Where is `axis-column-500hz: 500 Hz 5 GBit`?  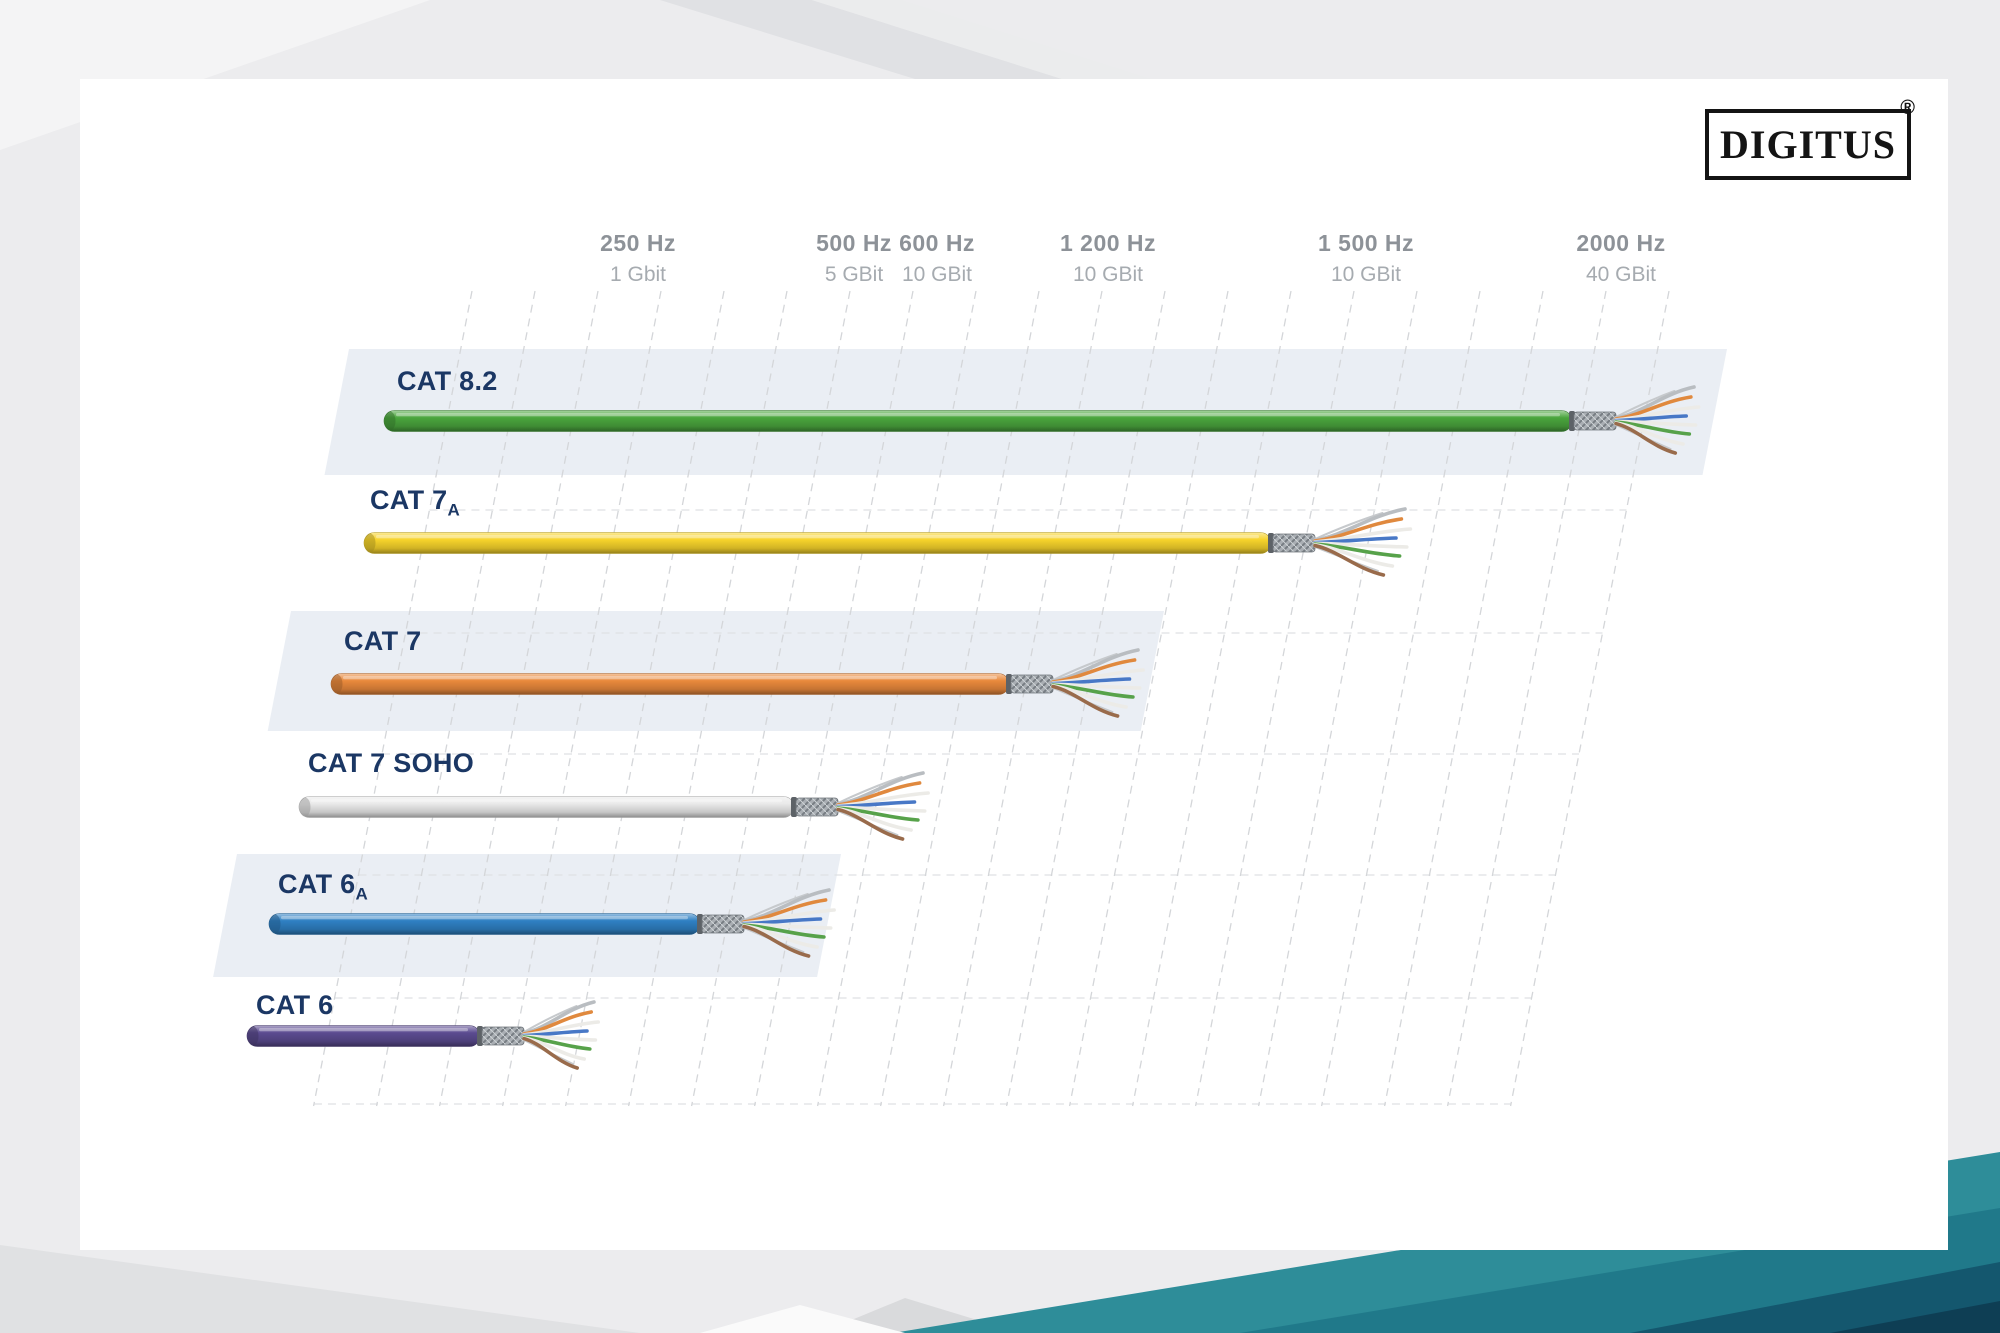
axis-column-500hz: 500 Hz 5 GBit is located at coordinates (854, 258).